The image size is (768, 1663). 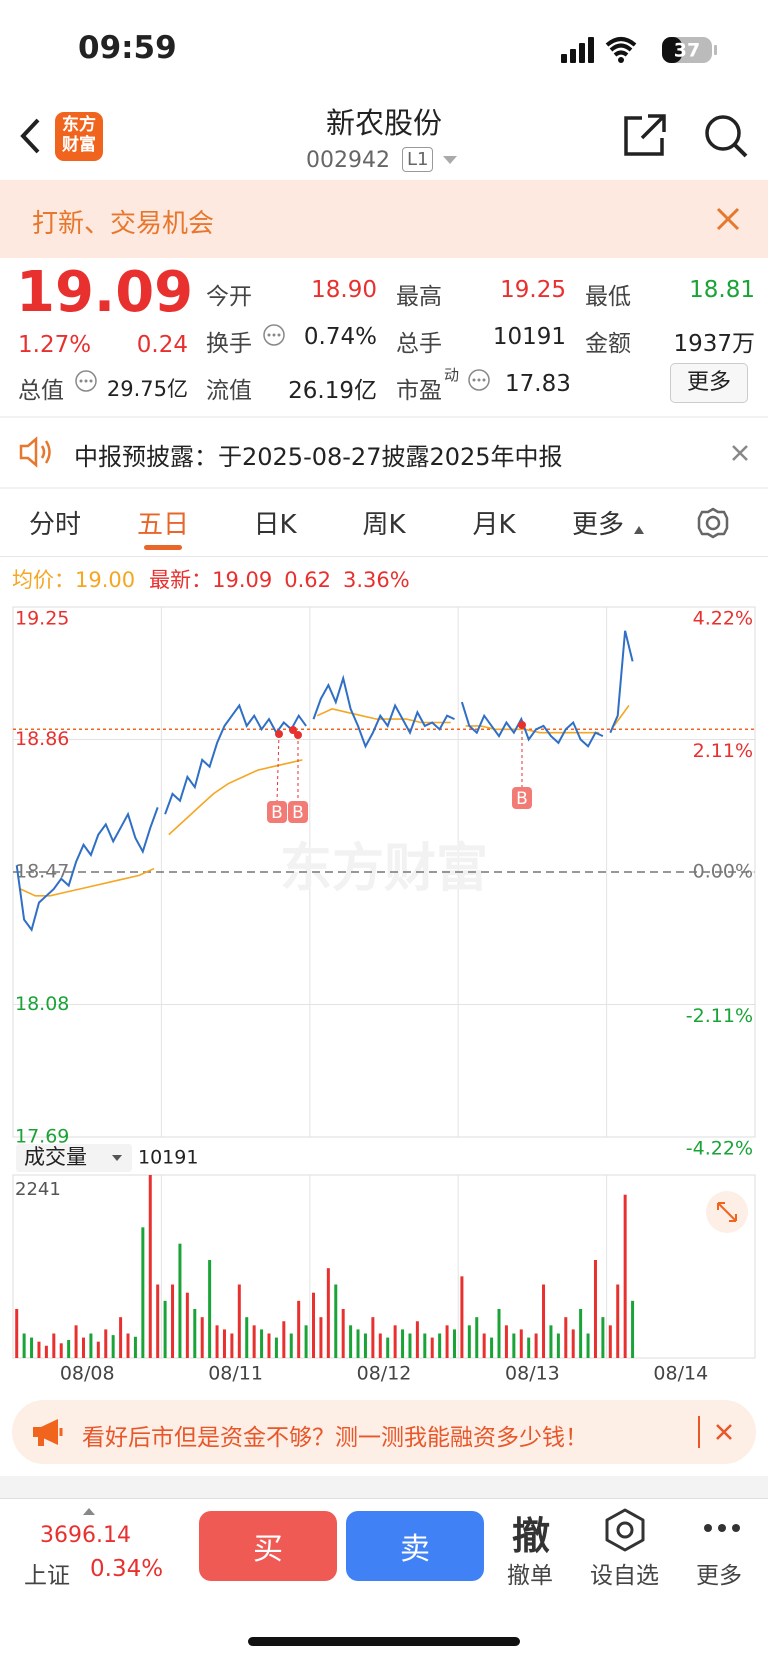 I want to click on index-pct: 0.34%, so click(x=127, y=1569).